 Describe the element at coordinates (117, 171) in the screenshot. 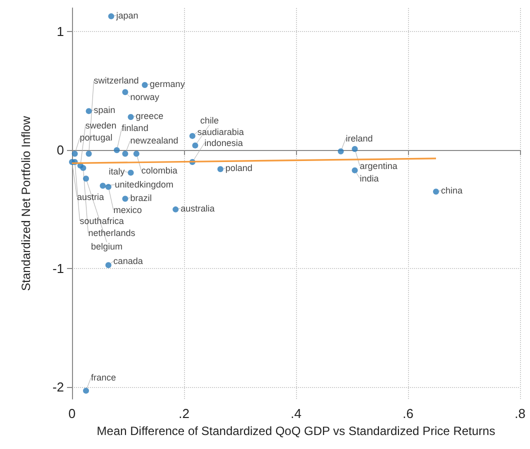

I see `annotation: italy` at that location.